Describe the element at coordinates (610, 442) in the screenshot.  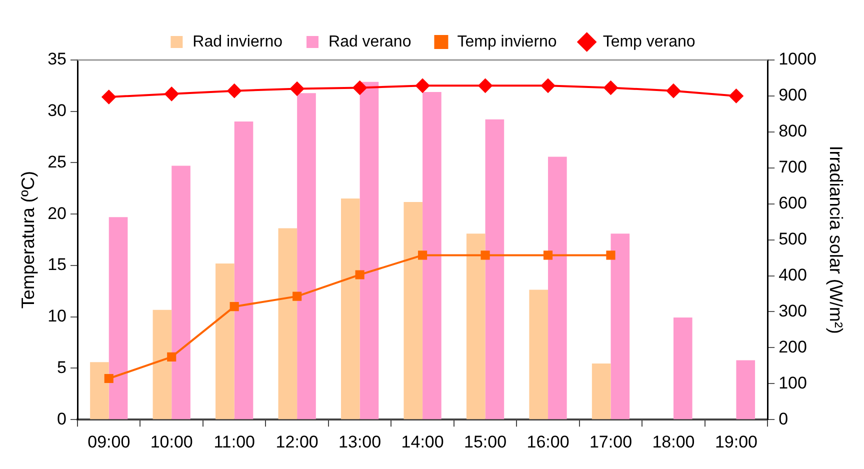
I see `x-tick-label: 17:00` at that location.